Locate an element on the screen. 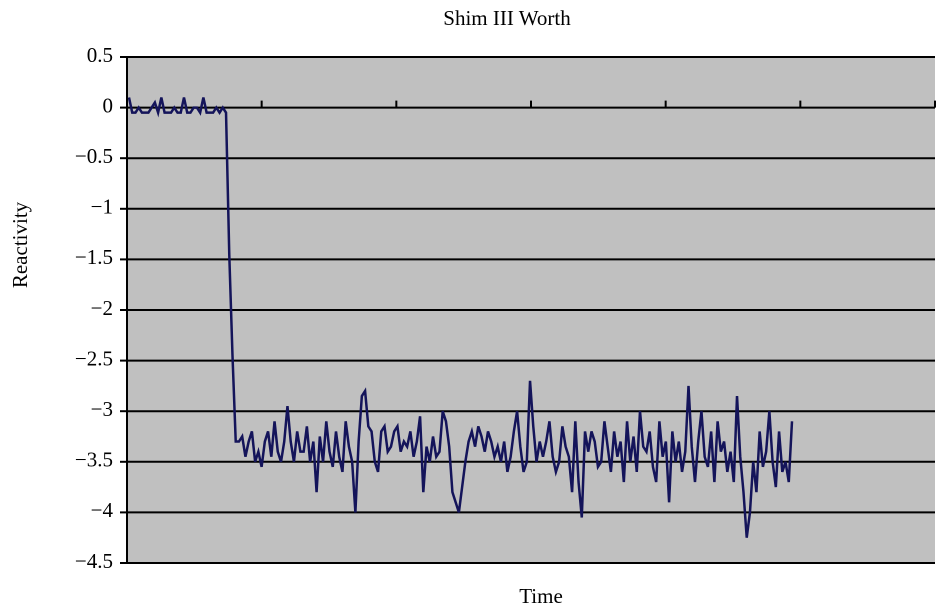  y-tick-label: 0.5 is located at coordinates (100, 55).